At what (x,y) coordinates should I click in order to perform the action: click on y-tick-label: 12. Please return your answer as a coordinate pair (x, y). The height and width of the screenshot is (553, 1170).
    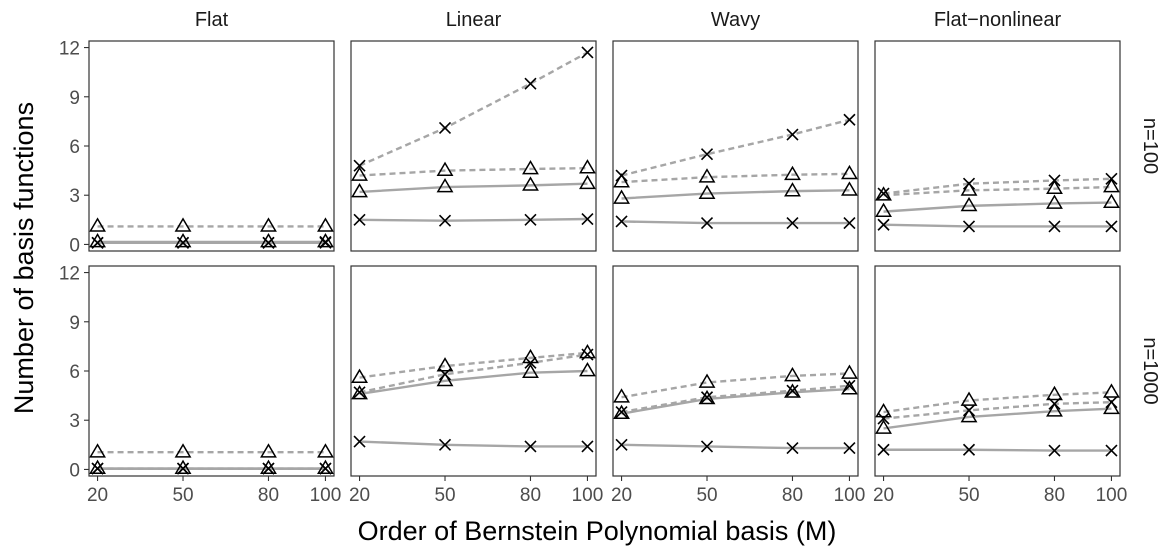
    Looking at the image, I should click on (69, 49).